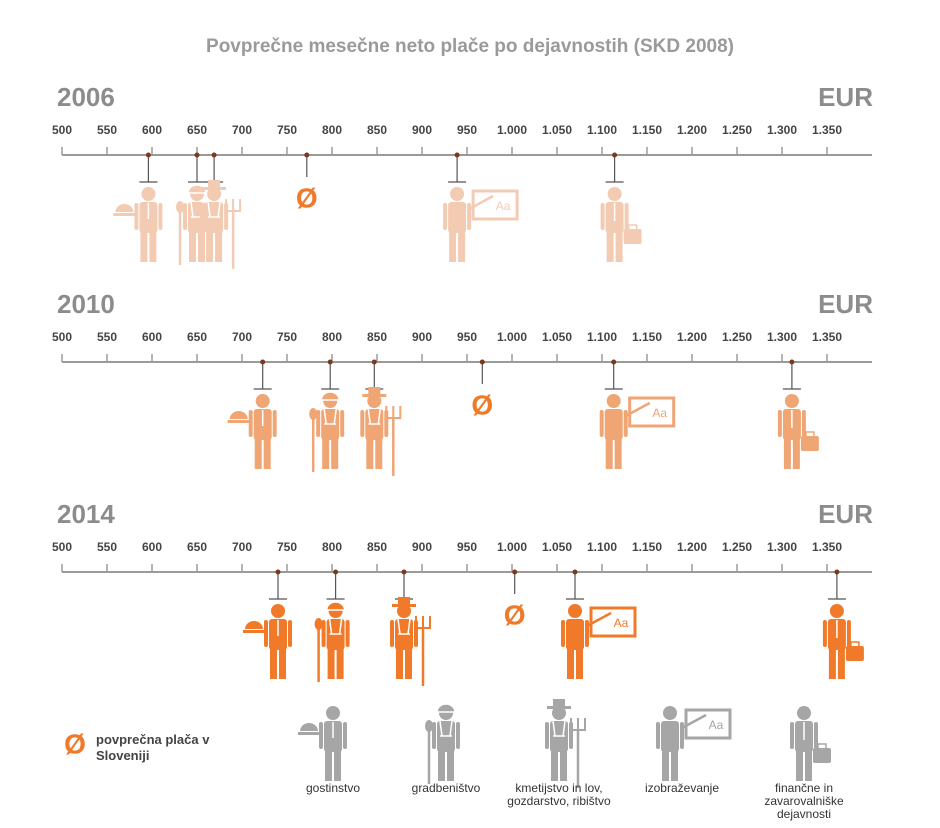 The image size is (940, 828). Describe the element at coordinates (694, 743) in the screenshot. I see `legend-icon: Aa` at that location.